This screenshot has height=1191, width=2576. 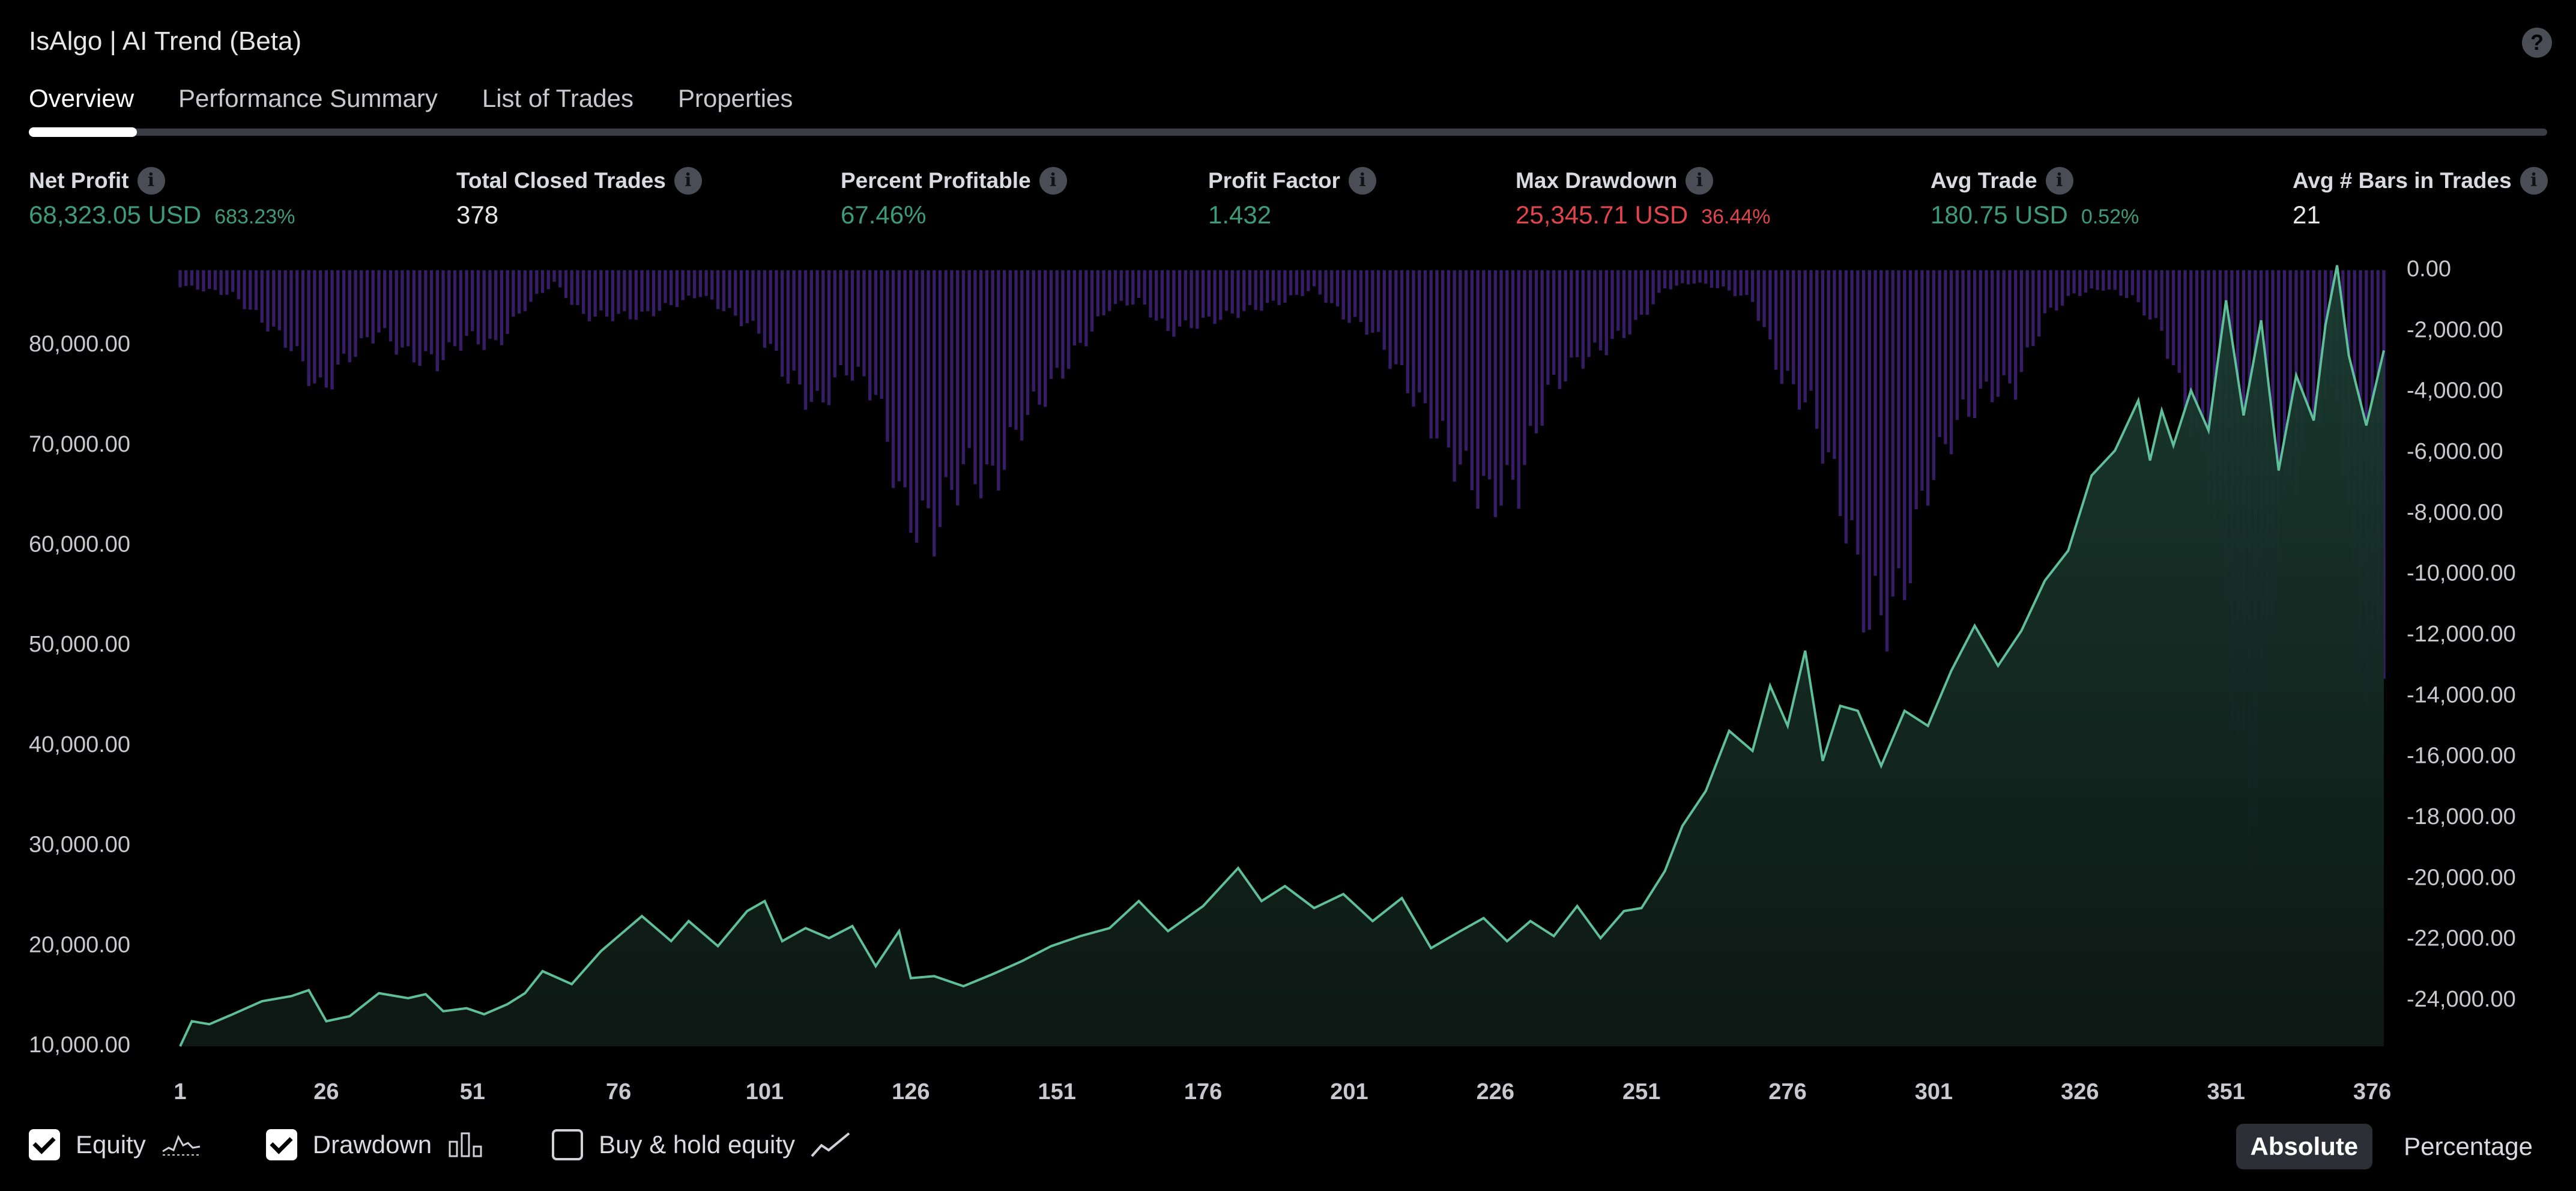 What do you see at coordinates (281, 1144) in the screenshot?
I see `drawdown-checkbox` at bounding box center [281, 1144].